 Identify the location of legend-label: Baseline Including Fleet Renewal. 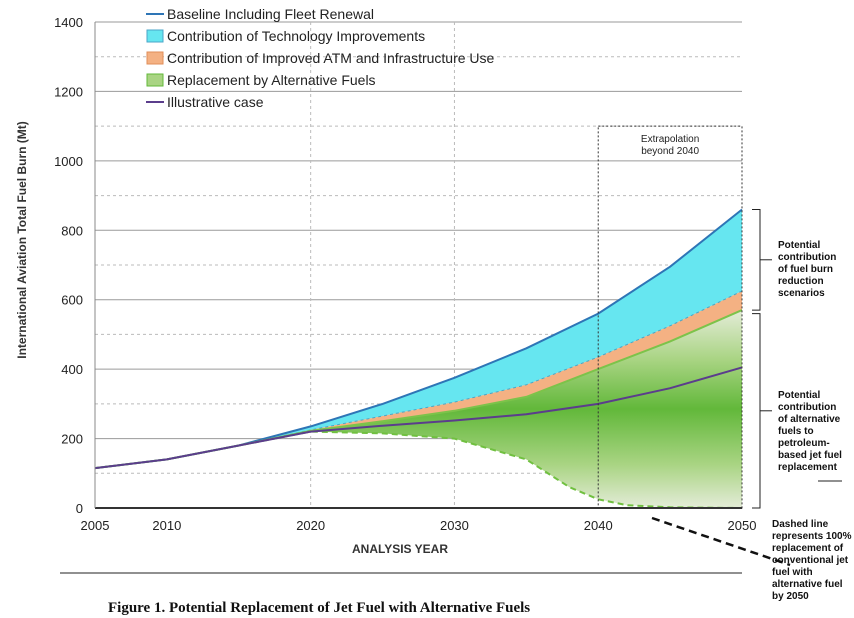
(270, 14).